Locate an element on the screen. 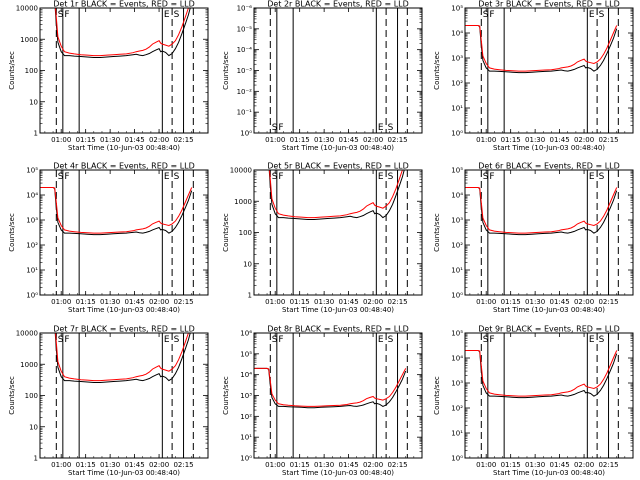  y-tick-label: 1000 is located at coordinates (29, 365).